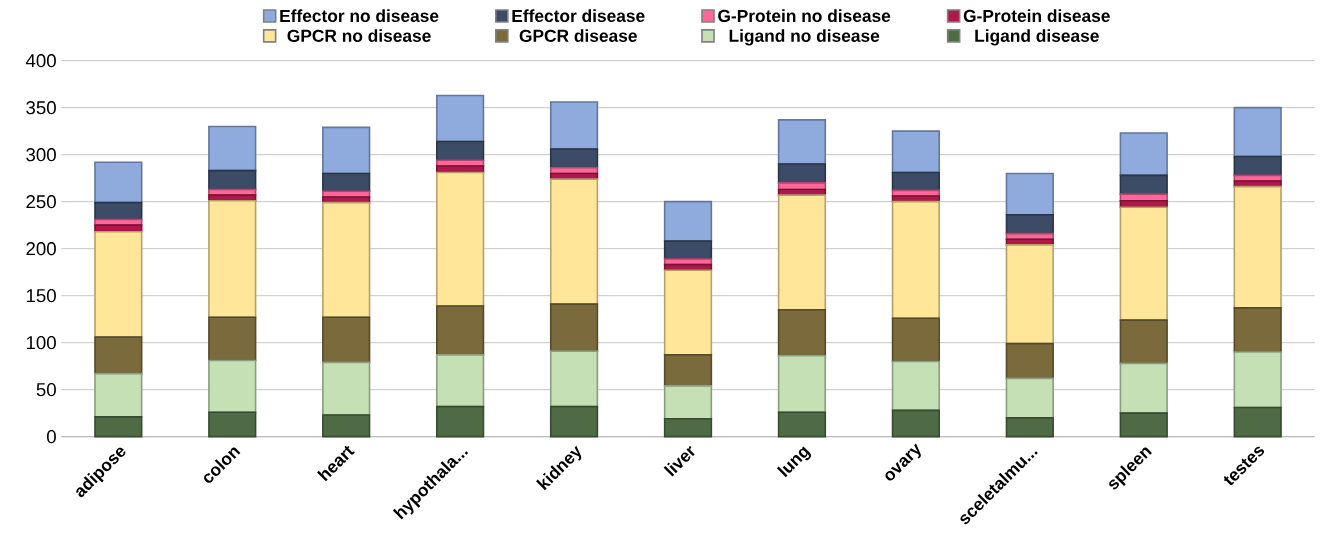 This screenshot has height=542, width=1328. Describe the element at coordinates (1037, 37) in the screenshot. I see `legend-label: Ligand disease` at that location.